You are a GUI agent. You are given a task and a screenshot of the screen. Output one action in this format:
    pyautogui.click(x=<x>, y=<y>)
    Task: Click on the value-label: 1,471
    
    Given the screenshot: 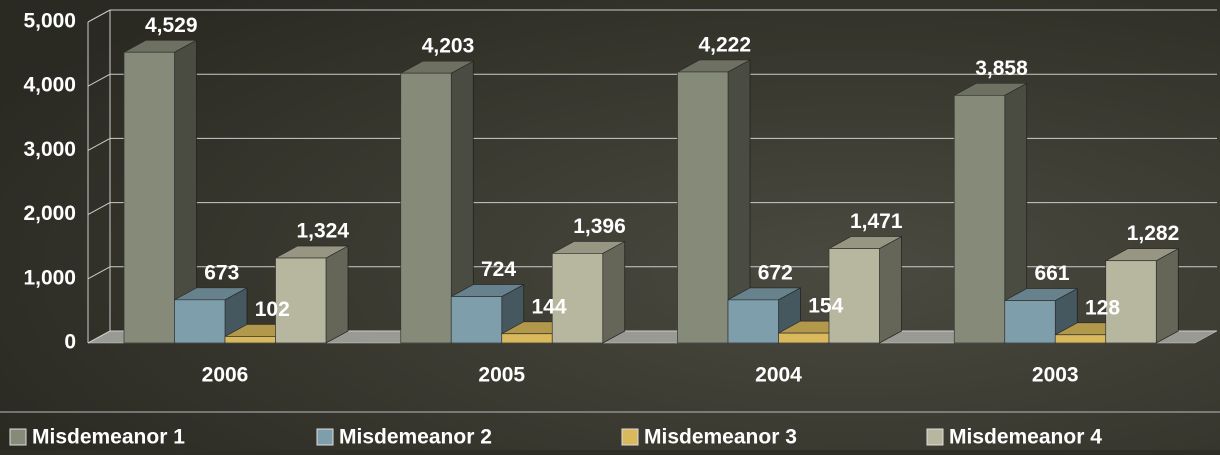 What is the action you would take?
    pyautogui.click(x=876, y=221)
    